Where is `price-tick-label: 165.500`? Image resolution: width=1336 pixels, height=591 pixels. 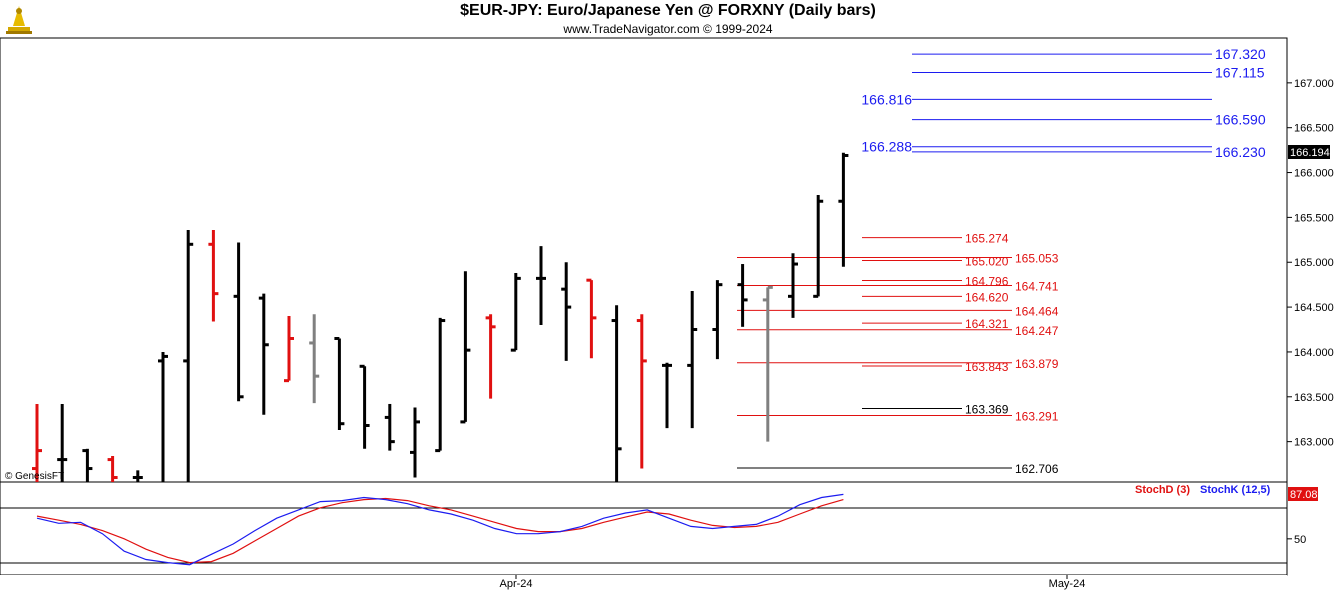
price-tick-label: 165.500 is located at coordinates (1314, 218).